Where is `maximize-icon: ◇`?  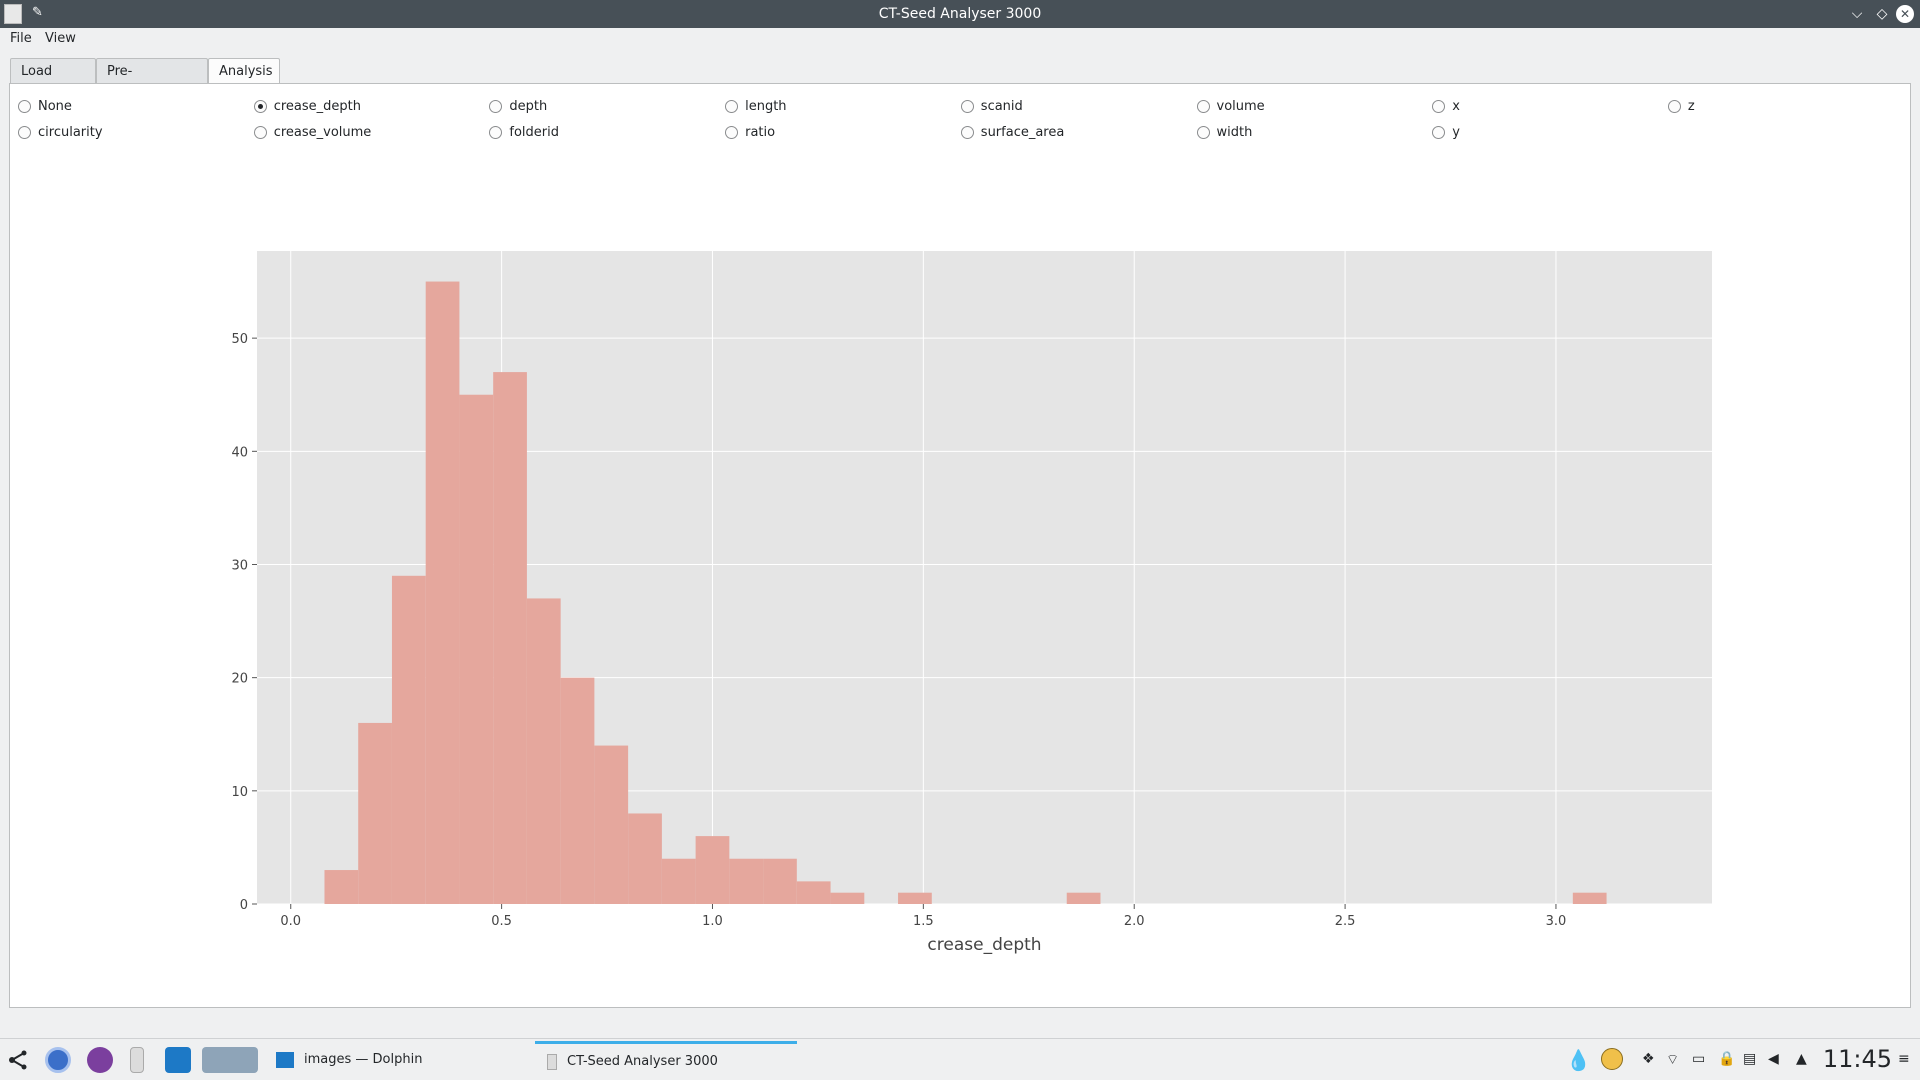 maximize-icon: ◇ is located at coordinates (1882, 14).